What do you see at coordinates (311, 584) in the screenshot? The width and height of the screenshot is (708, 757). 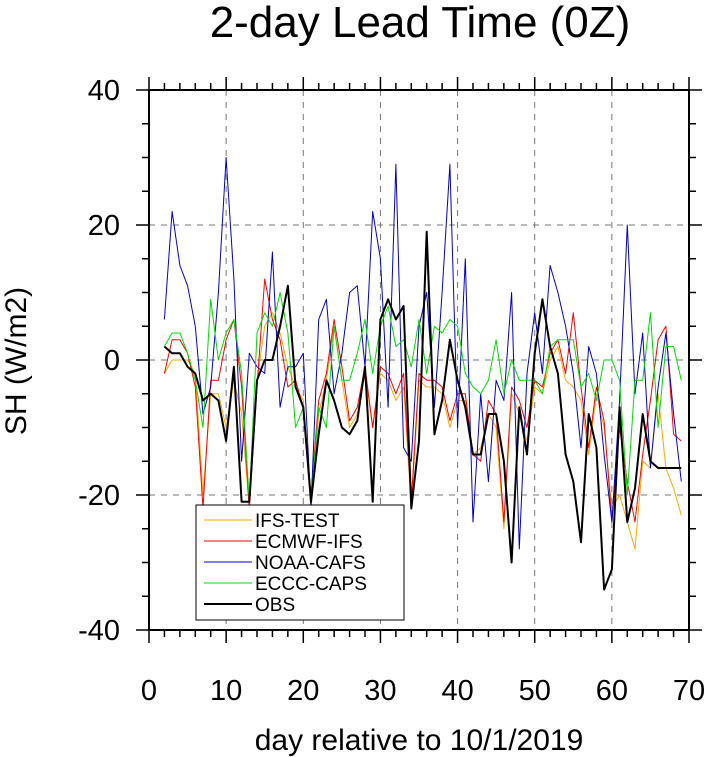 I see `legend-label-eccc-caps: ECCC-CAPS` at bounding box center [311, 584].